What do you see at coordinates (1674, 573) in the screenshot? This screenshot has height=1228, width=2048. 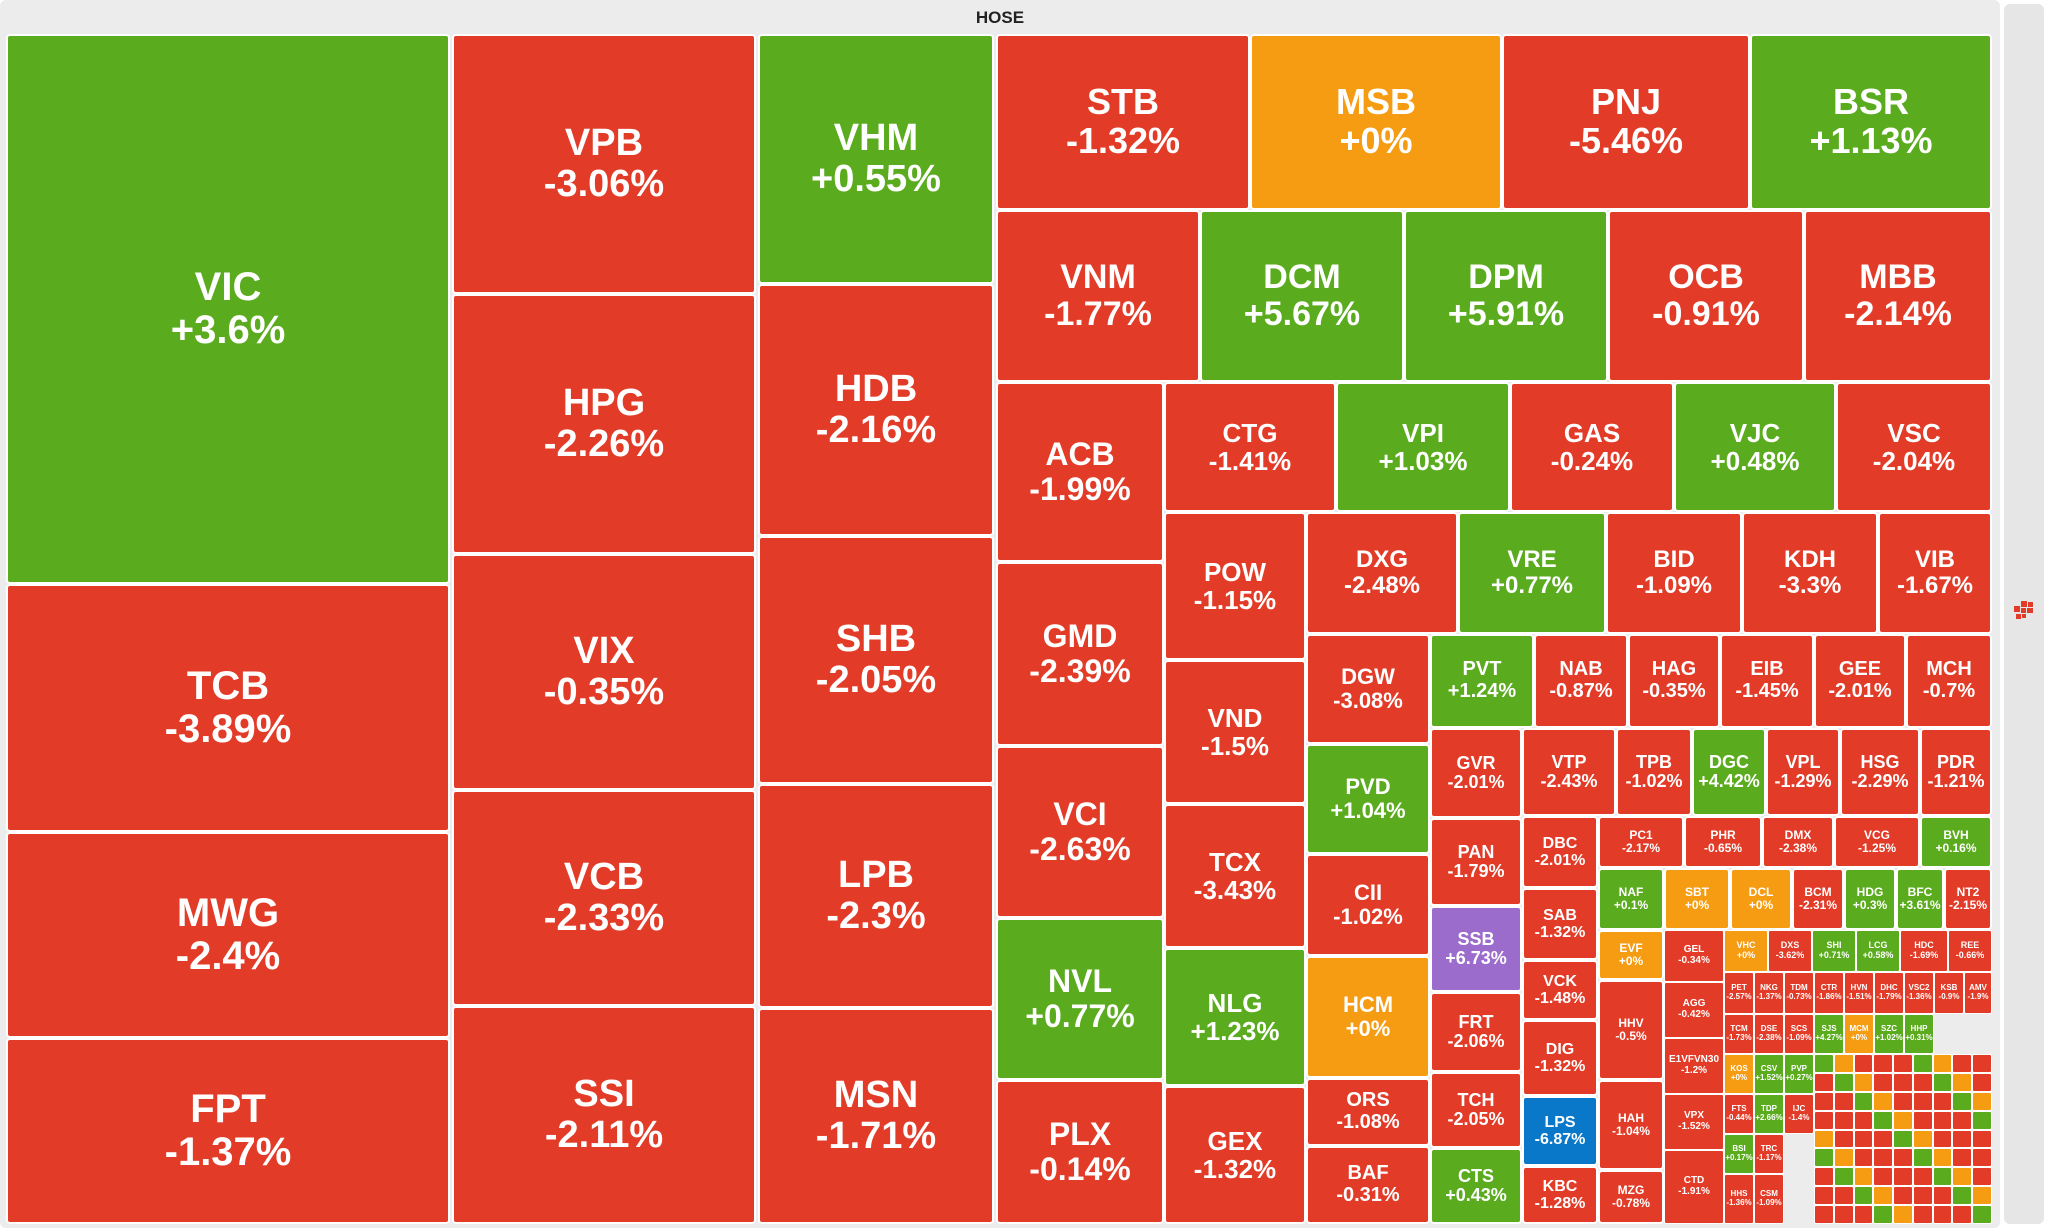 I see `stock-tile-bid: BID -1.09%` at bounding box center [1674, 573].